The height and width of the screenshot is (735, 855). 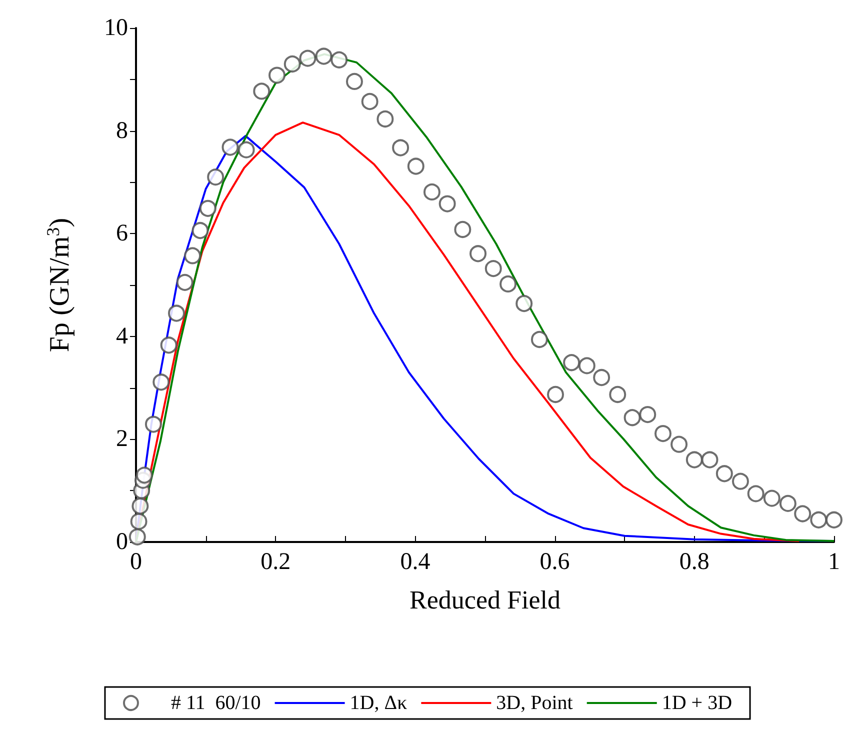 What do you see at coordinates (415, 562) in the screenshot?
I see `x-tick-label: 0.4` at bounding box center [415, 562].